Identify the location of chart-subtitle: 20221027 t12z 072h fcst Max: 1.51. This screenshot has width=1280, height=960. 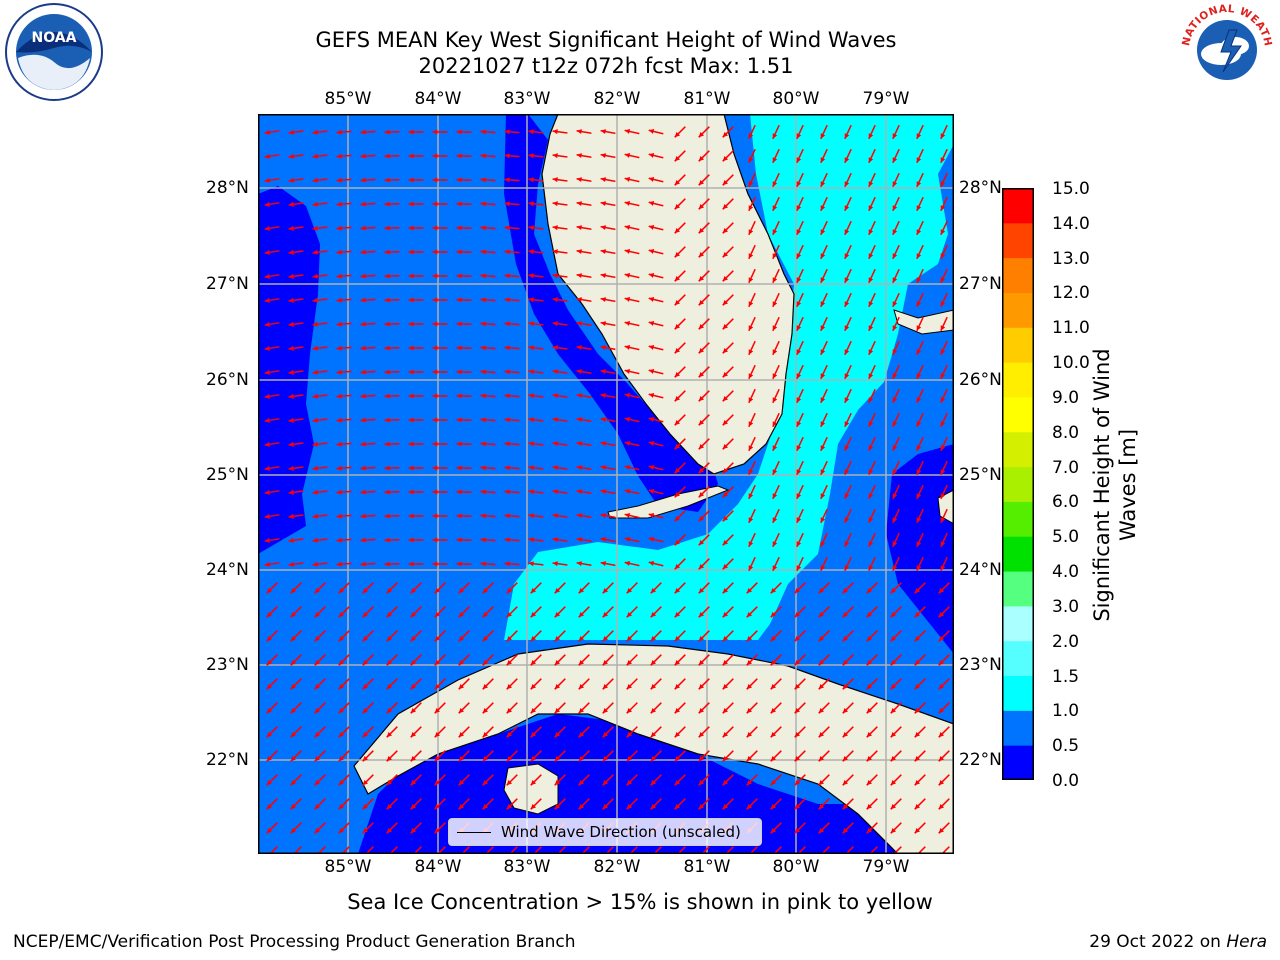
(606, 66).